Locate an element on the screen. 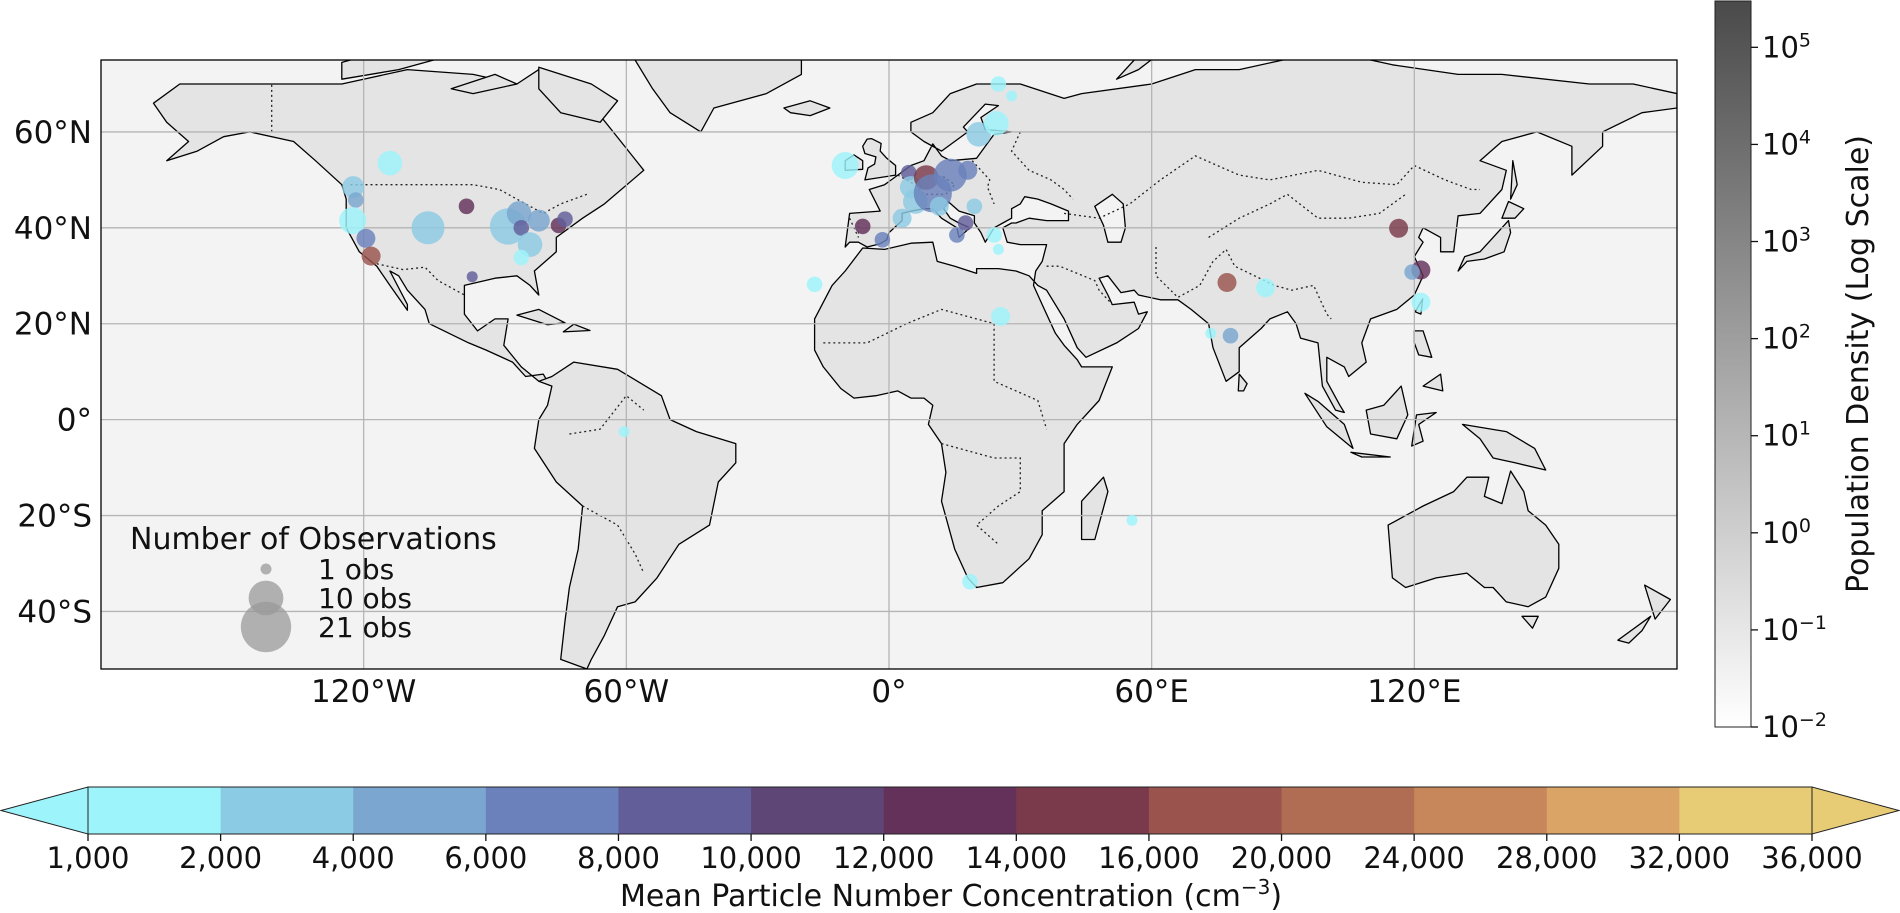  longitude-tick-label: 120°W is located at coordinates (363, 692).